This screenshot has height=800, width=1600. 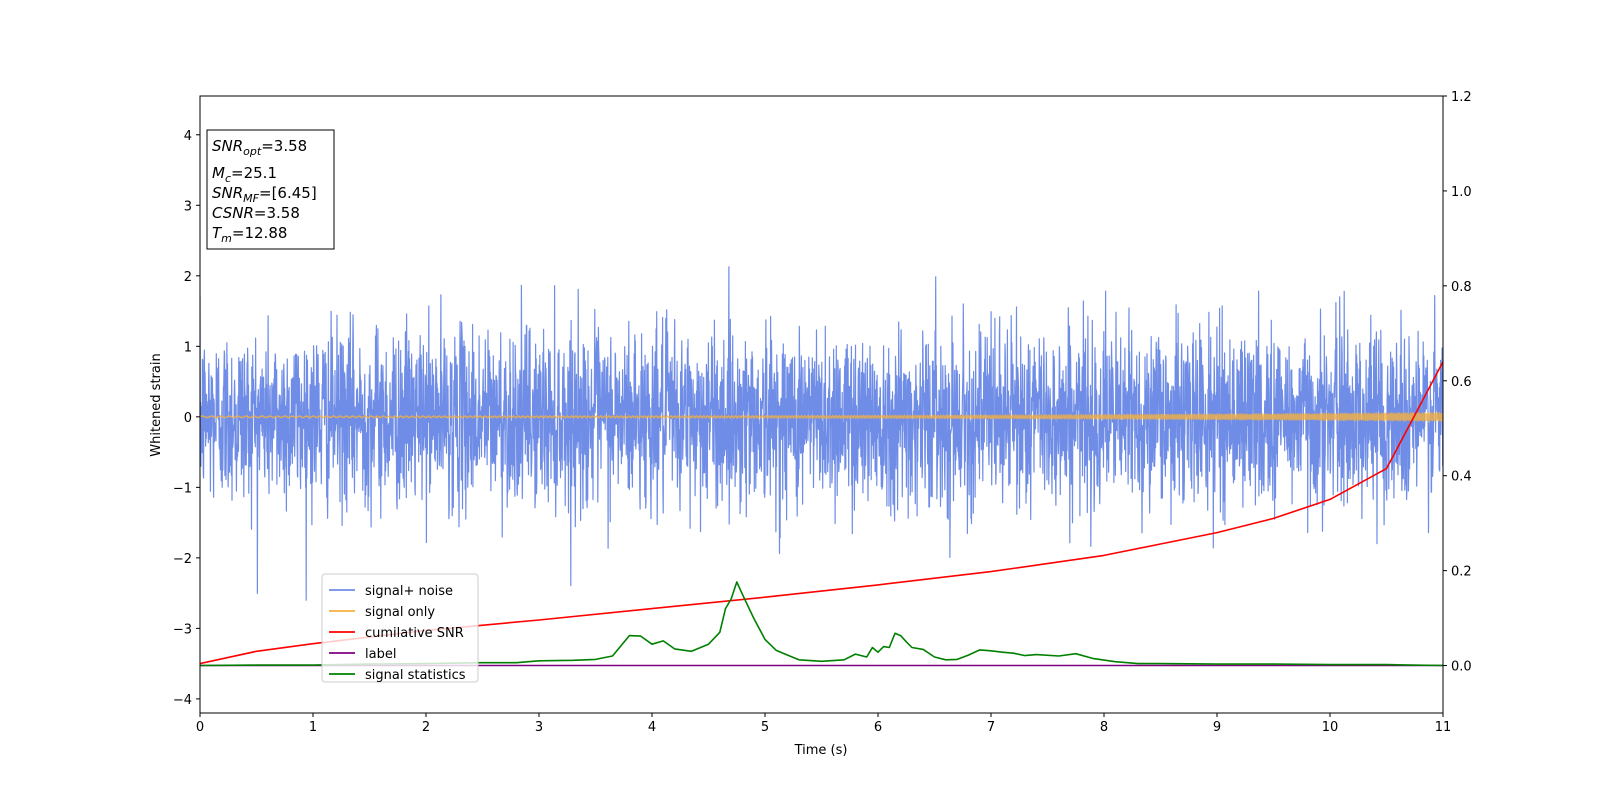 I want to click on y-axis-ticks: −4 −3 −2 −1 0 1 2 3 4, so click(x=186, y=418).